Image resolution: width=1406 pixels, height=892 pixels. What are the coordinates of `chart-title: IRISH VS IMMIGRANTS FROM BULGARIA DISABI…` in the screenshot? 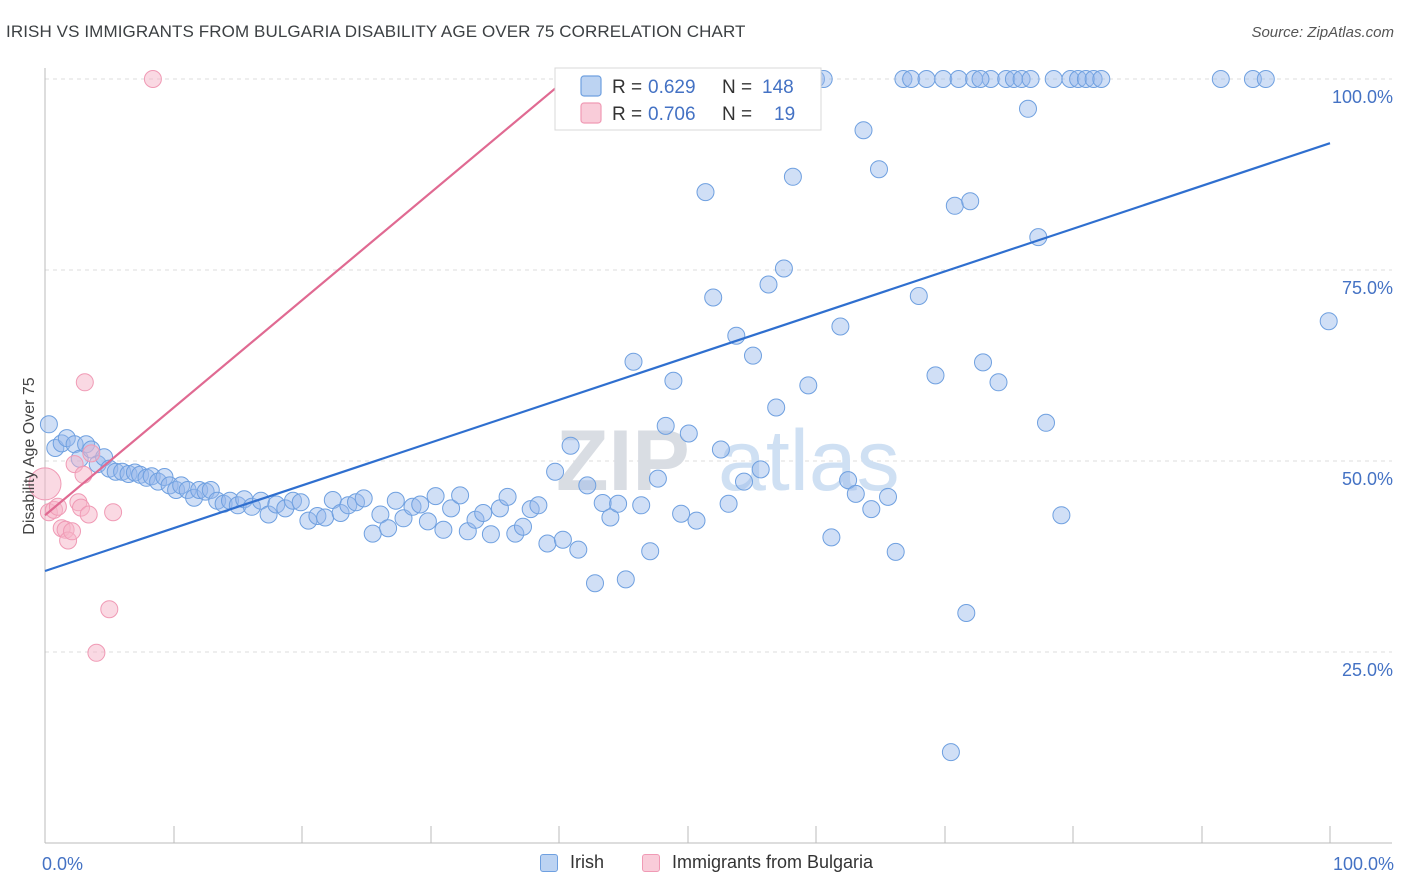 It's located at (376, 31).